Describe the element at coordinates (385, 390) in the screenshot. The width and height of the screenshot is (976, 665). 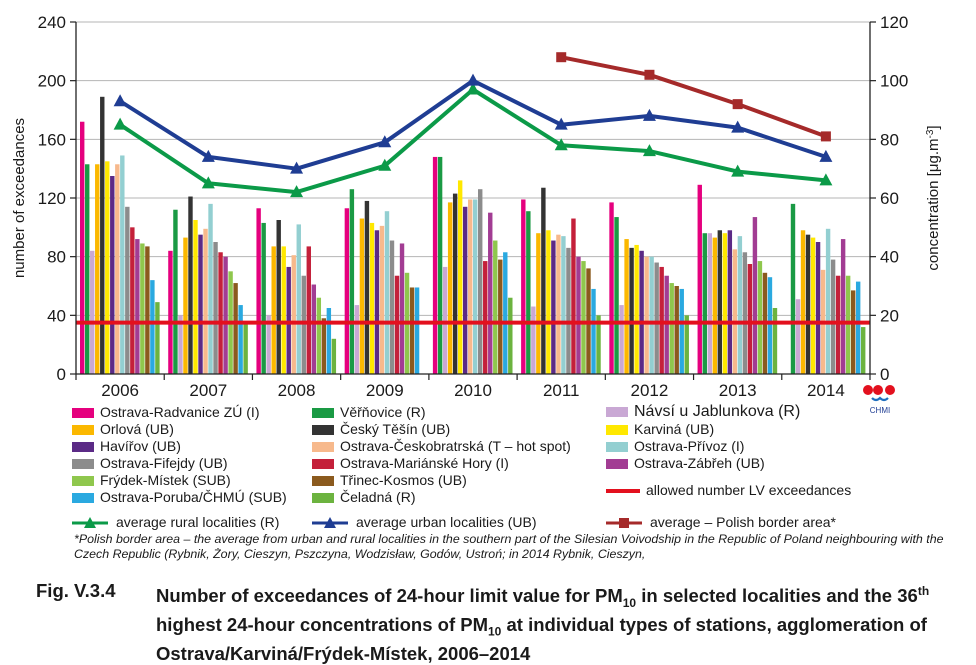
I see `x-tick-label: 2009` at that location.